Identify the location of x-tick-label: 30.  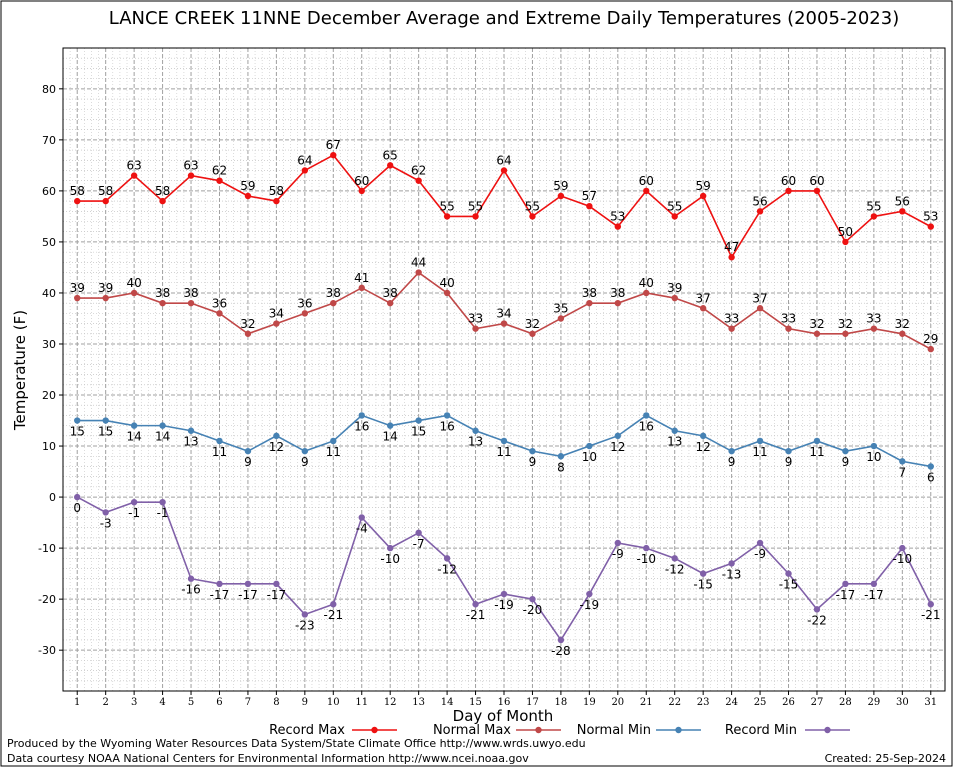
(902, 702).